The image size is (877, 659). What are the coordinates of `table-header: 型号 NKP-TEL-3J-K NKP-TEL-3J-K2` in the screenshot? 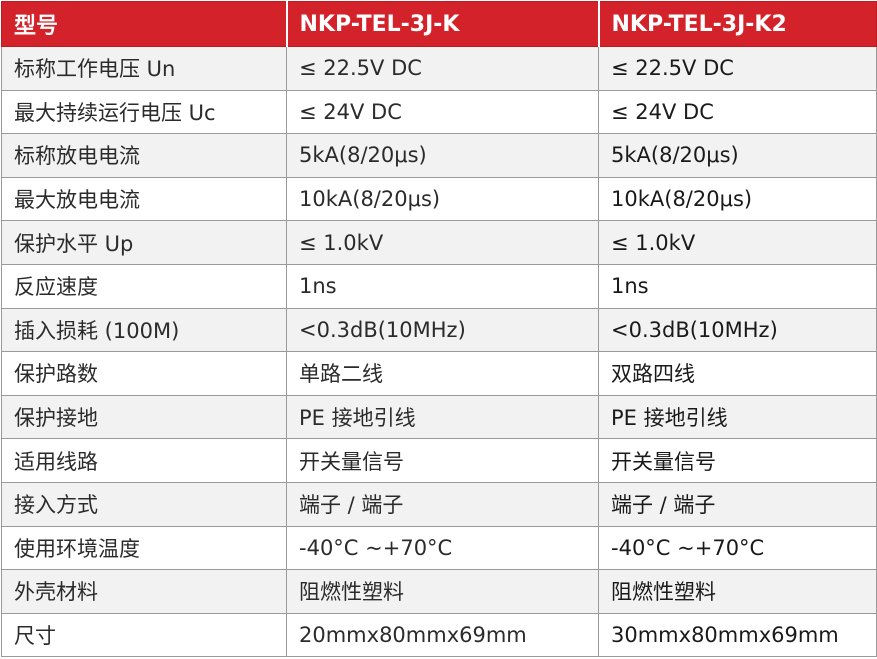 It's located at (439, 24).